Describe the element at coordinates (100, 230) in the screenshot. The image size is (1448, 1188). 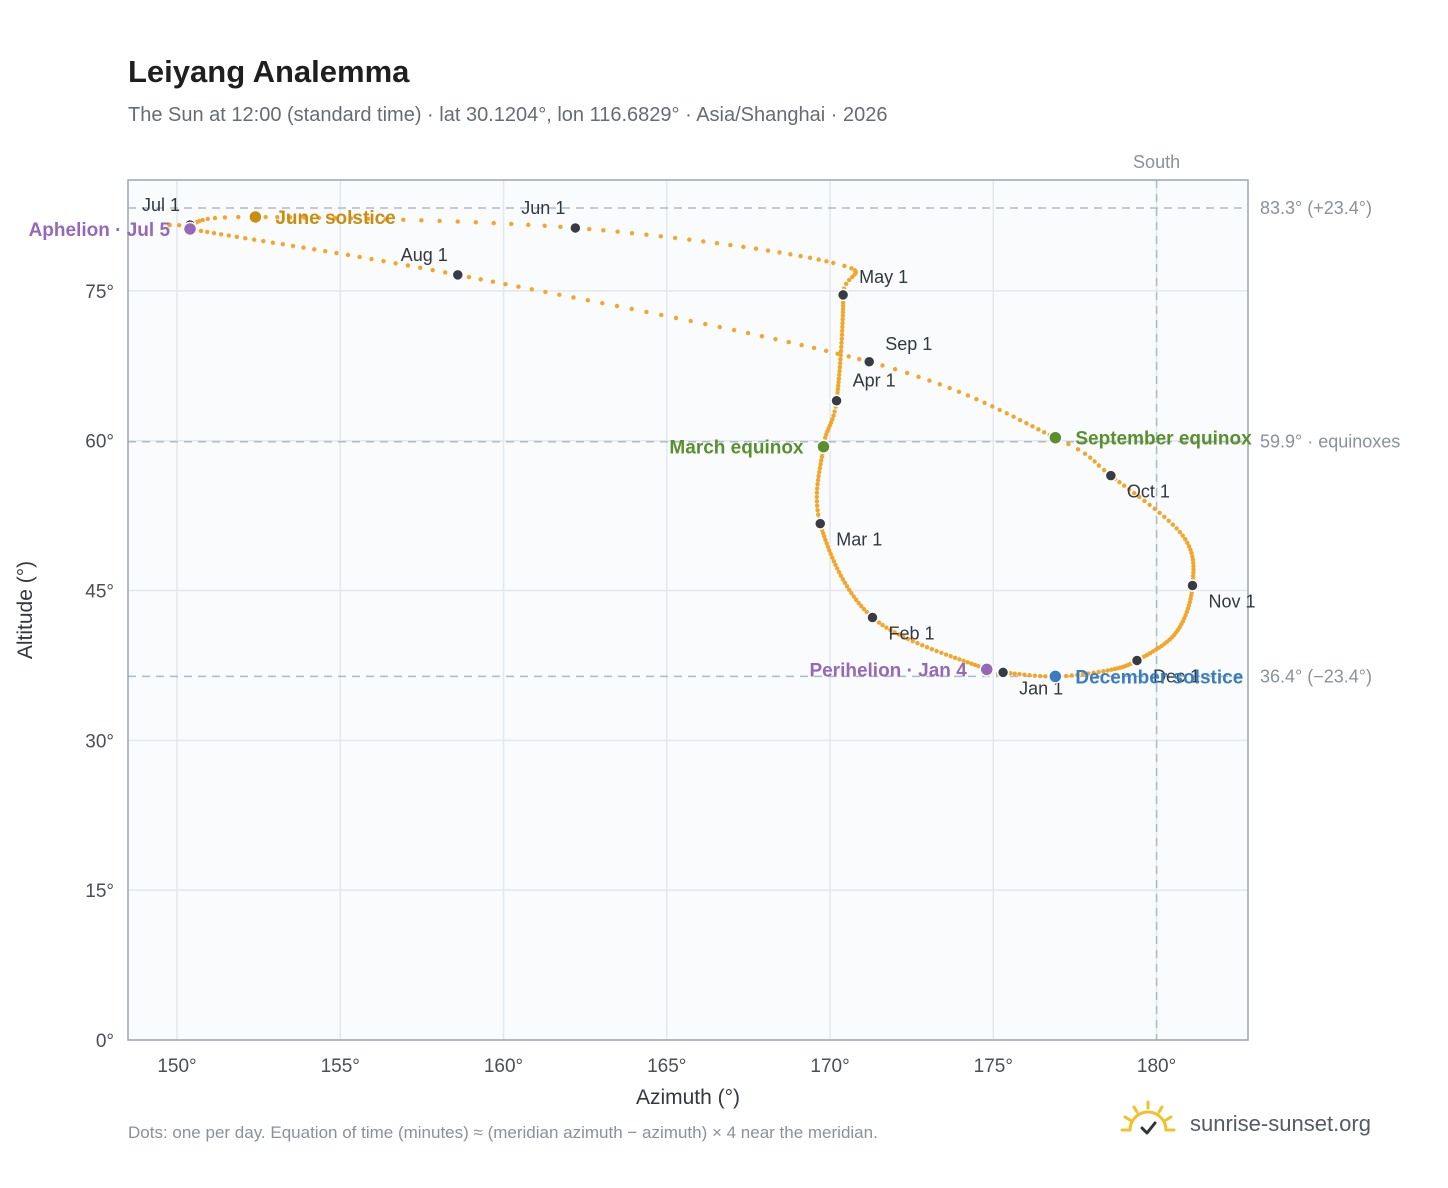
I see `event-marker-label: Aphelion · Jul 5` at that location.